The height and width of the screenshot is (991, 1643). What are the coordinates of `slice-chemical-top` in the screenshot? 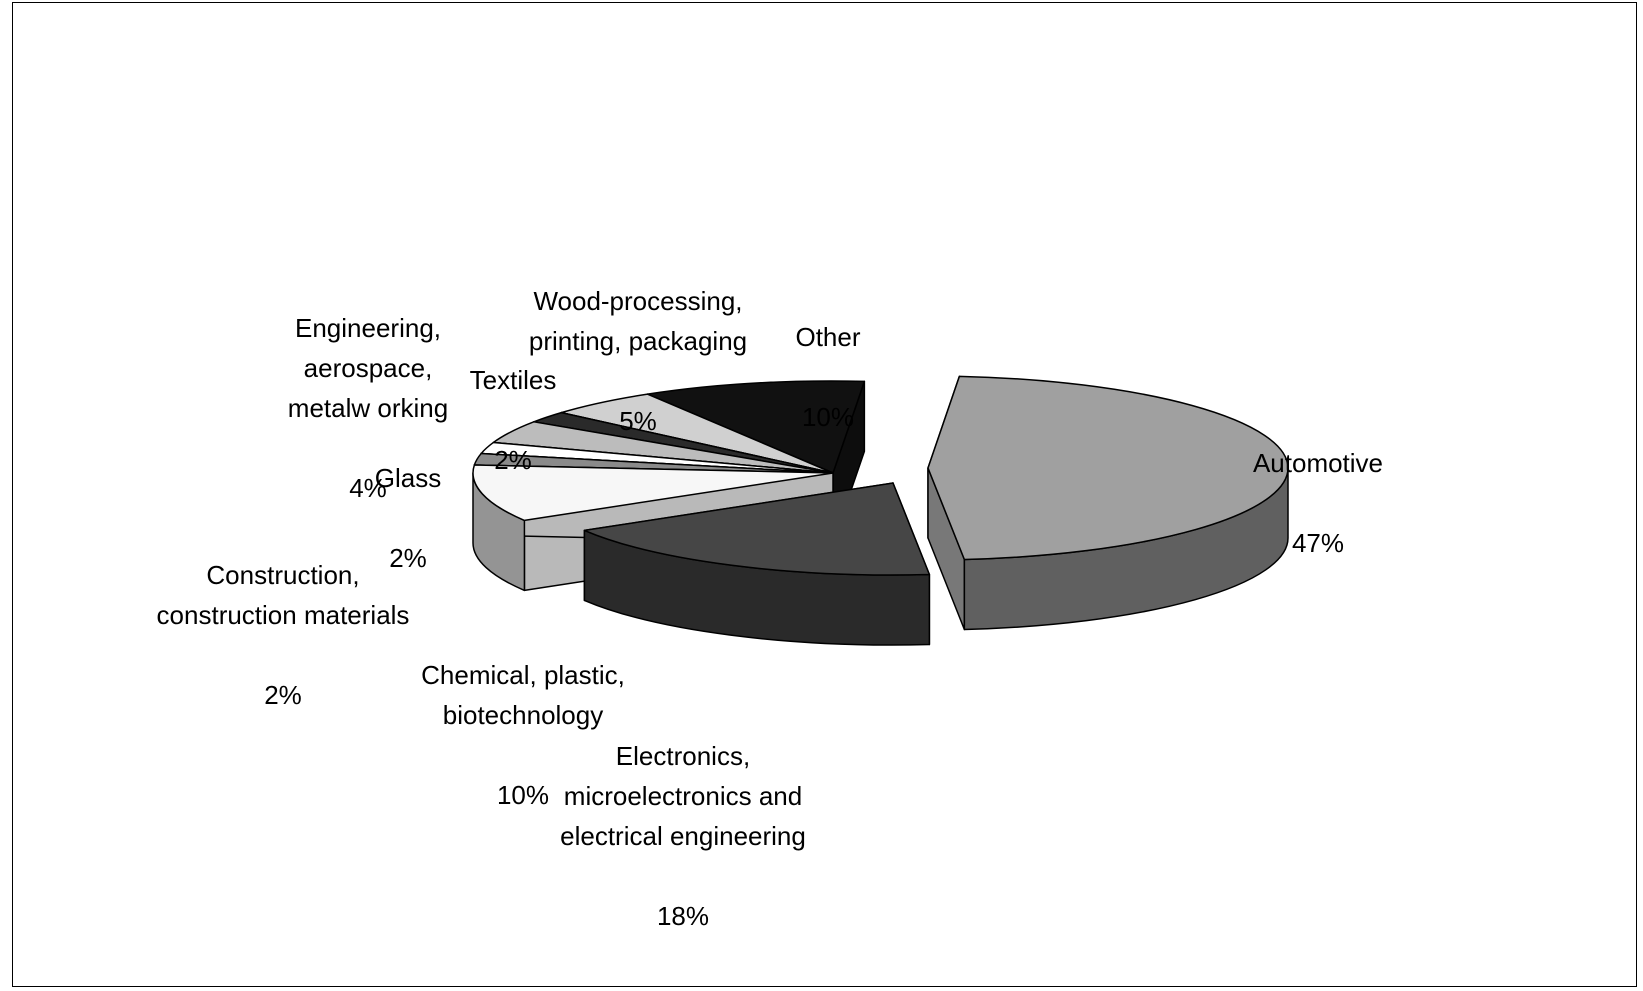 It's located at (653, 493).